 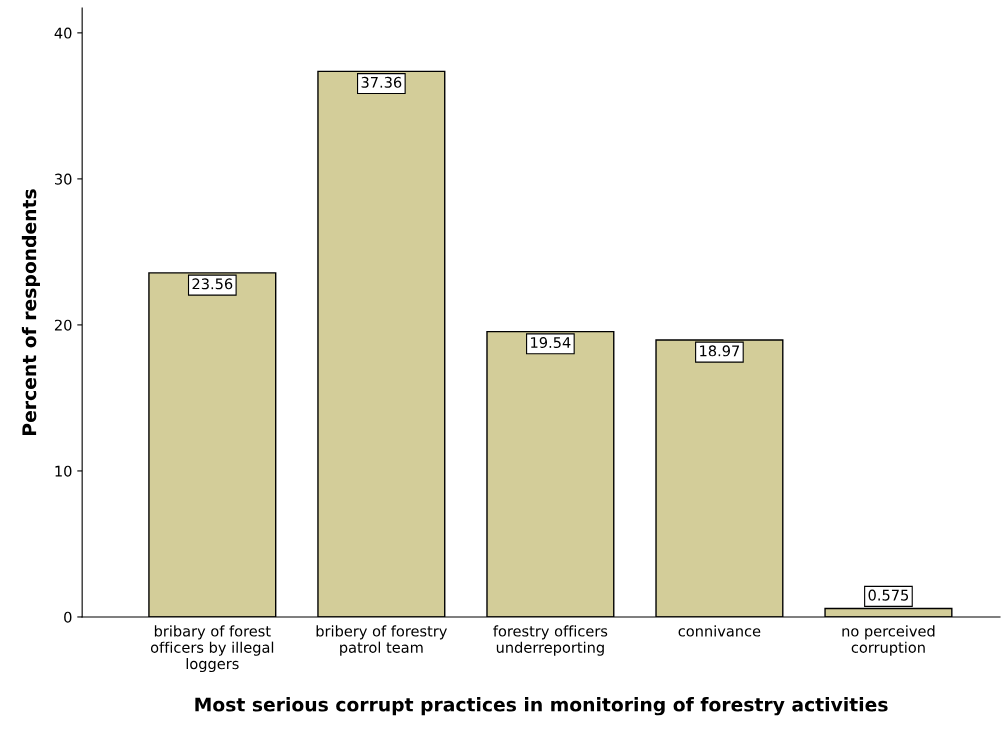 I want to click on data-label: 18.97, so click(x=720, y=351).